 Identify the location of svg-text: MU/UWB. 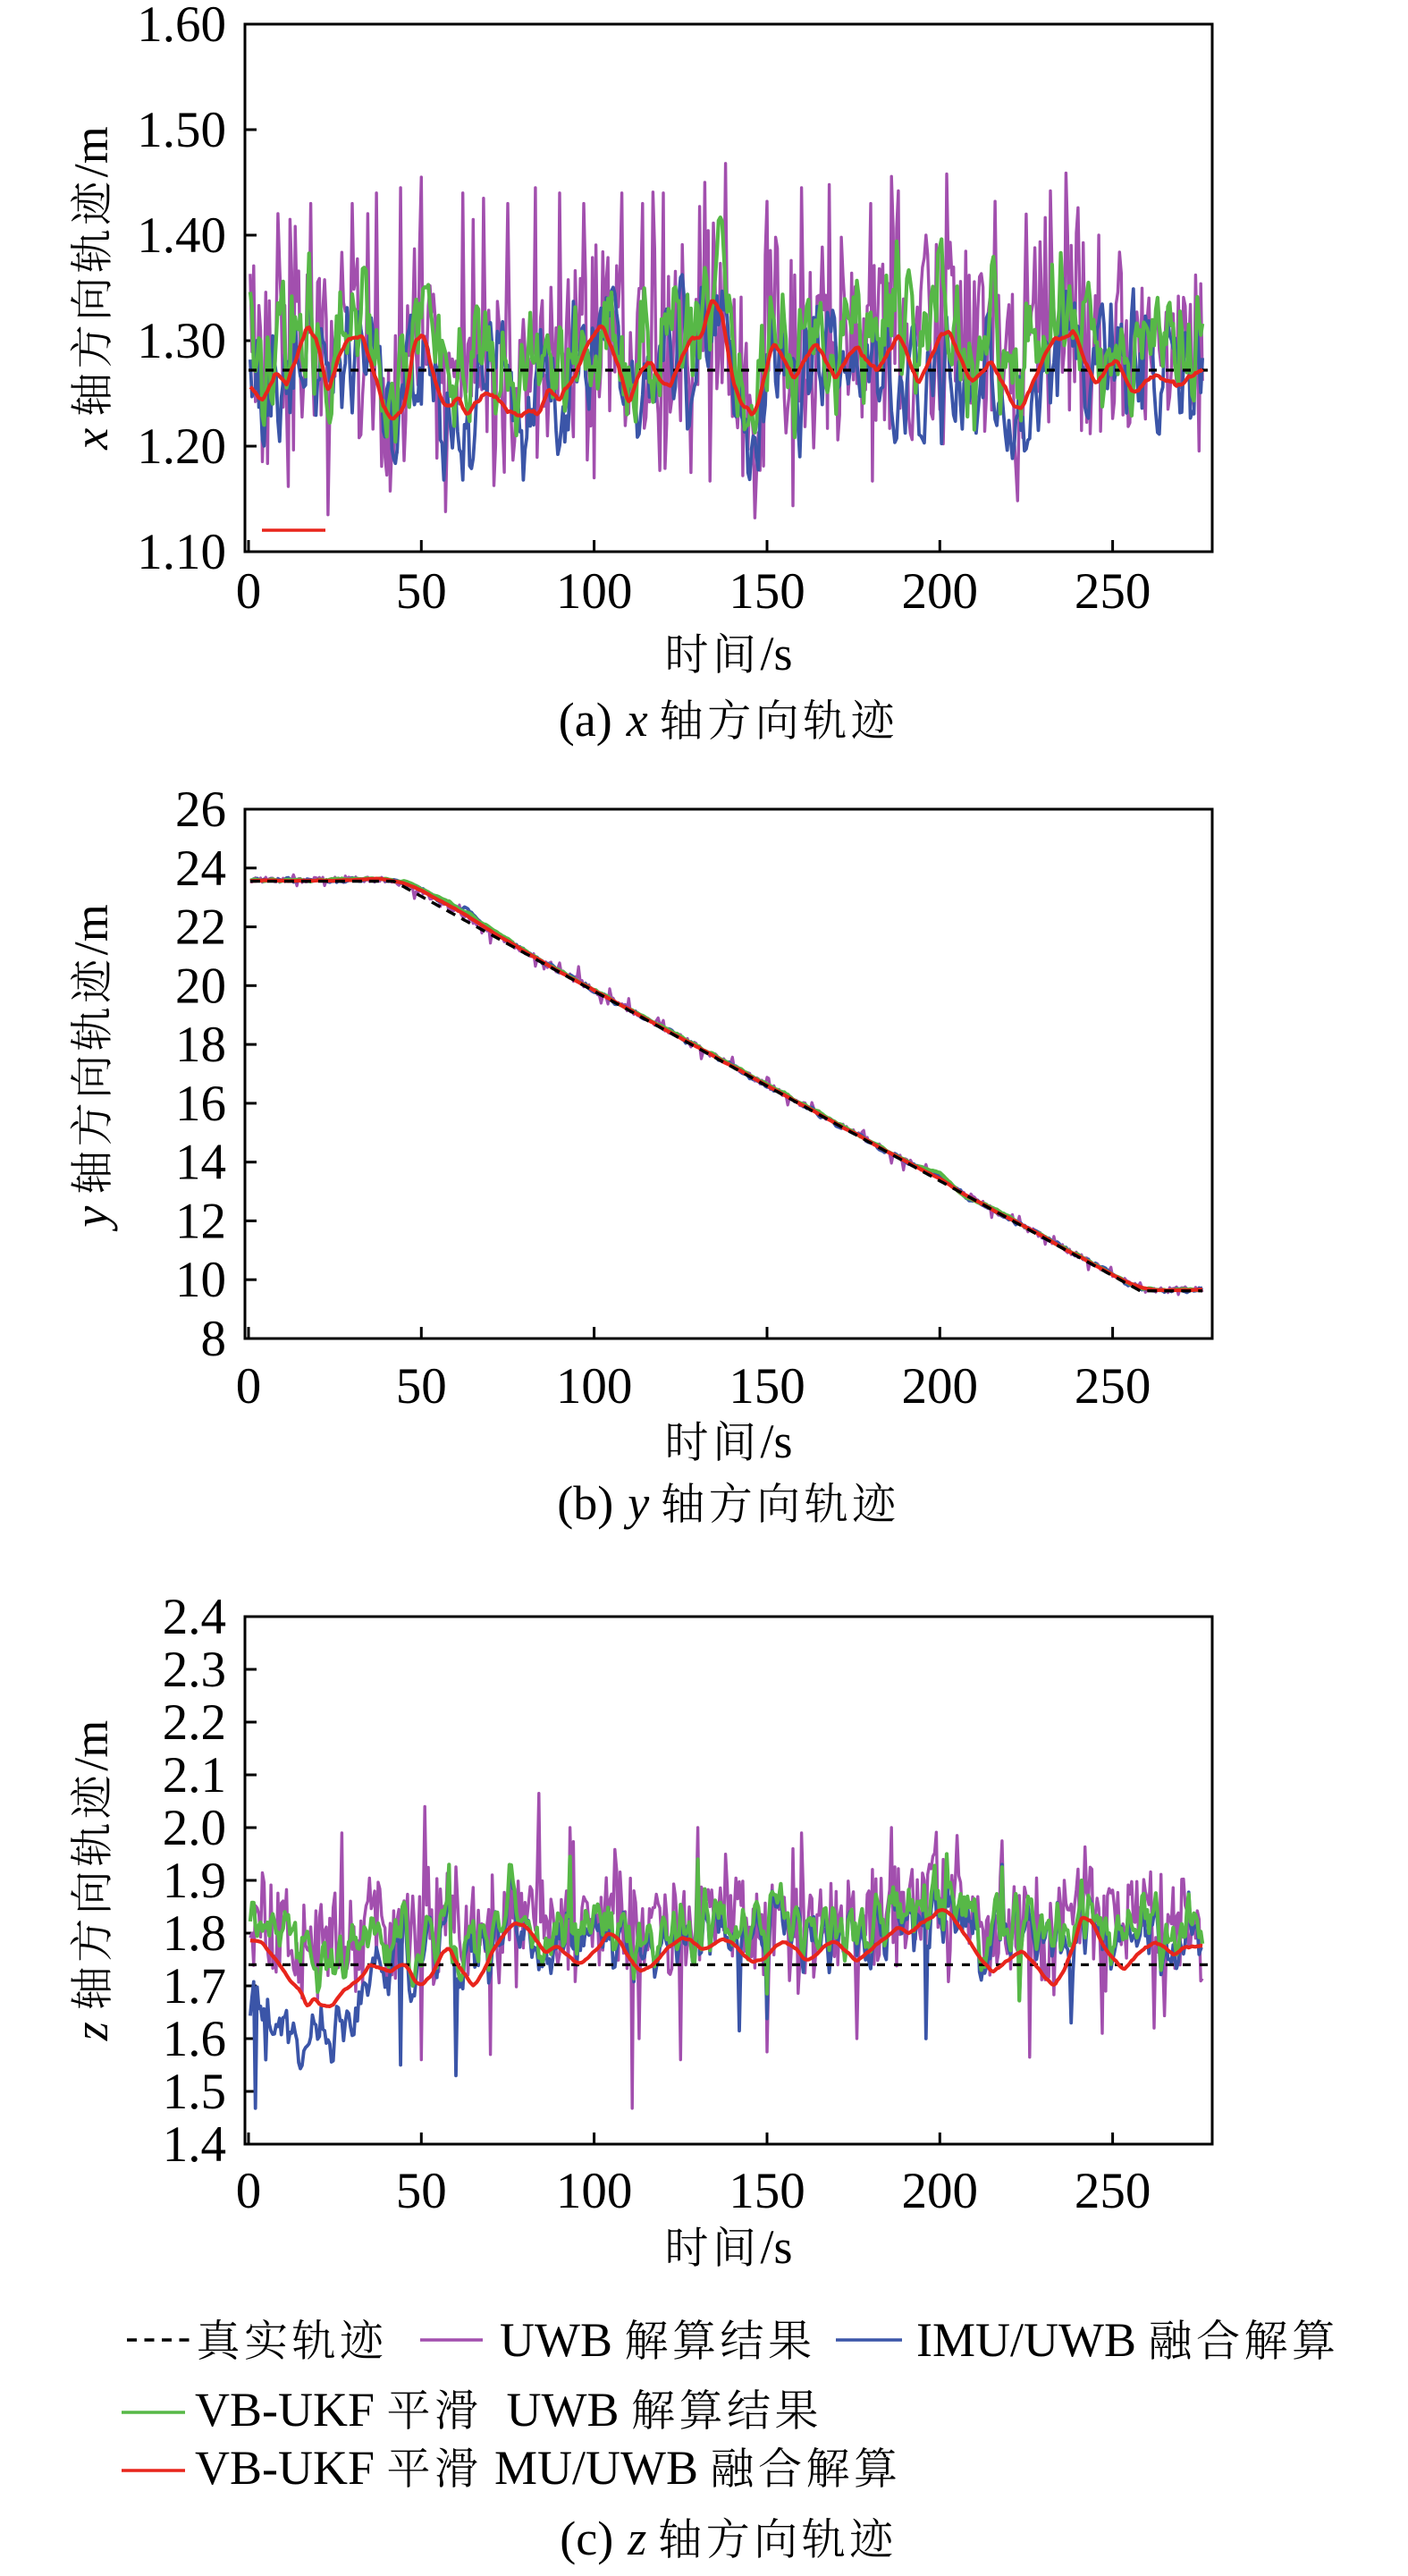
(596, 2468).